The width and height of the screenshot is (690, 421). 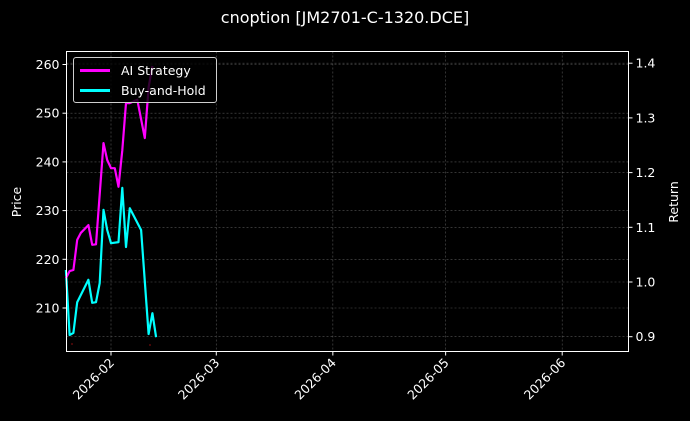 I want to click on y-tick-label: 210, so click(x=48, y=308).